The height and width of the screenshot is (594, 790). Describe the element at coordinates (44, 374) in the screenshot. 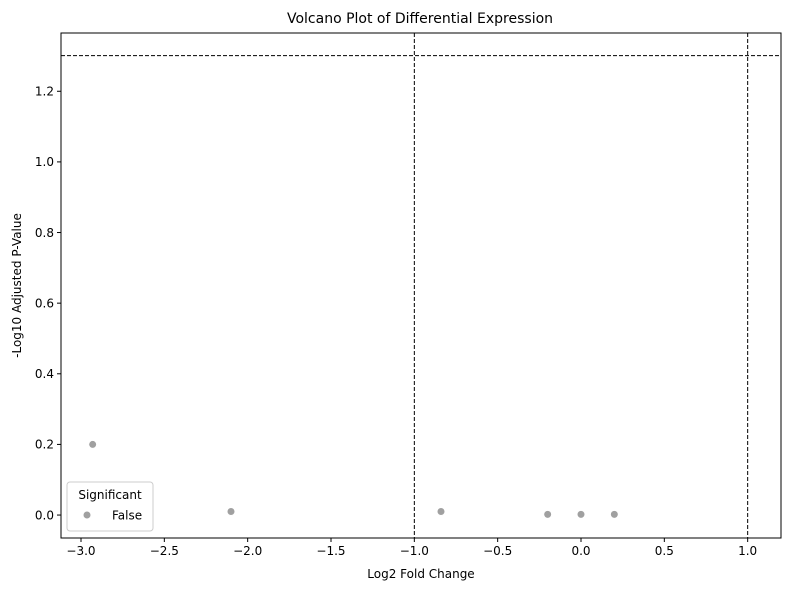

I see `y-tick-label: 0.4` at that location.